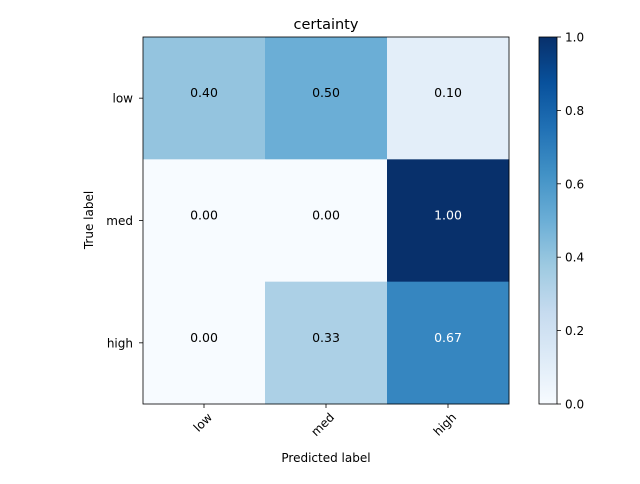 Image resolution: width=640 pixels, height=484 pixels. Describe the element at coordinates (326, 25) in the screenshot. I see `chart-title: certainty` at that location.